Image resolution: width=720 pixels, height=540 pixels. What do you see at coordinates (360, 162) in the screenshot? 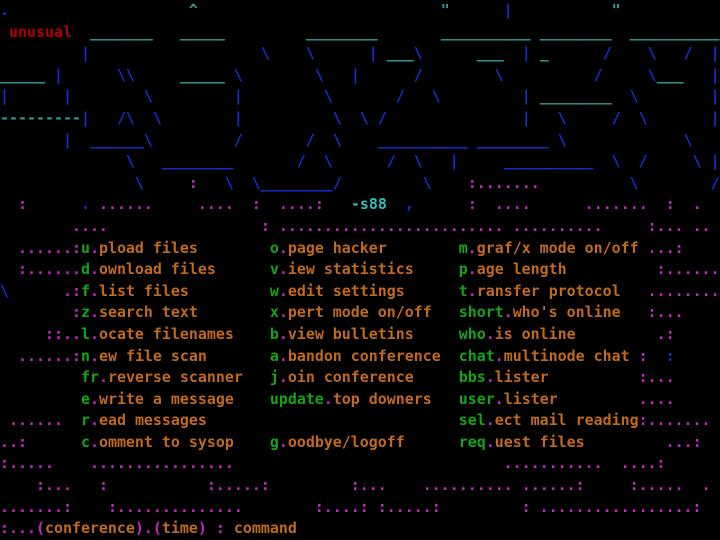
I see `screen-row: \ ________ / \ / \ | __________ \ / \ |` at bounding box center [360, 162].